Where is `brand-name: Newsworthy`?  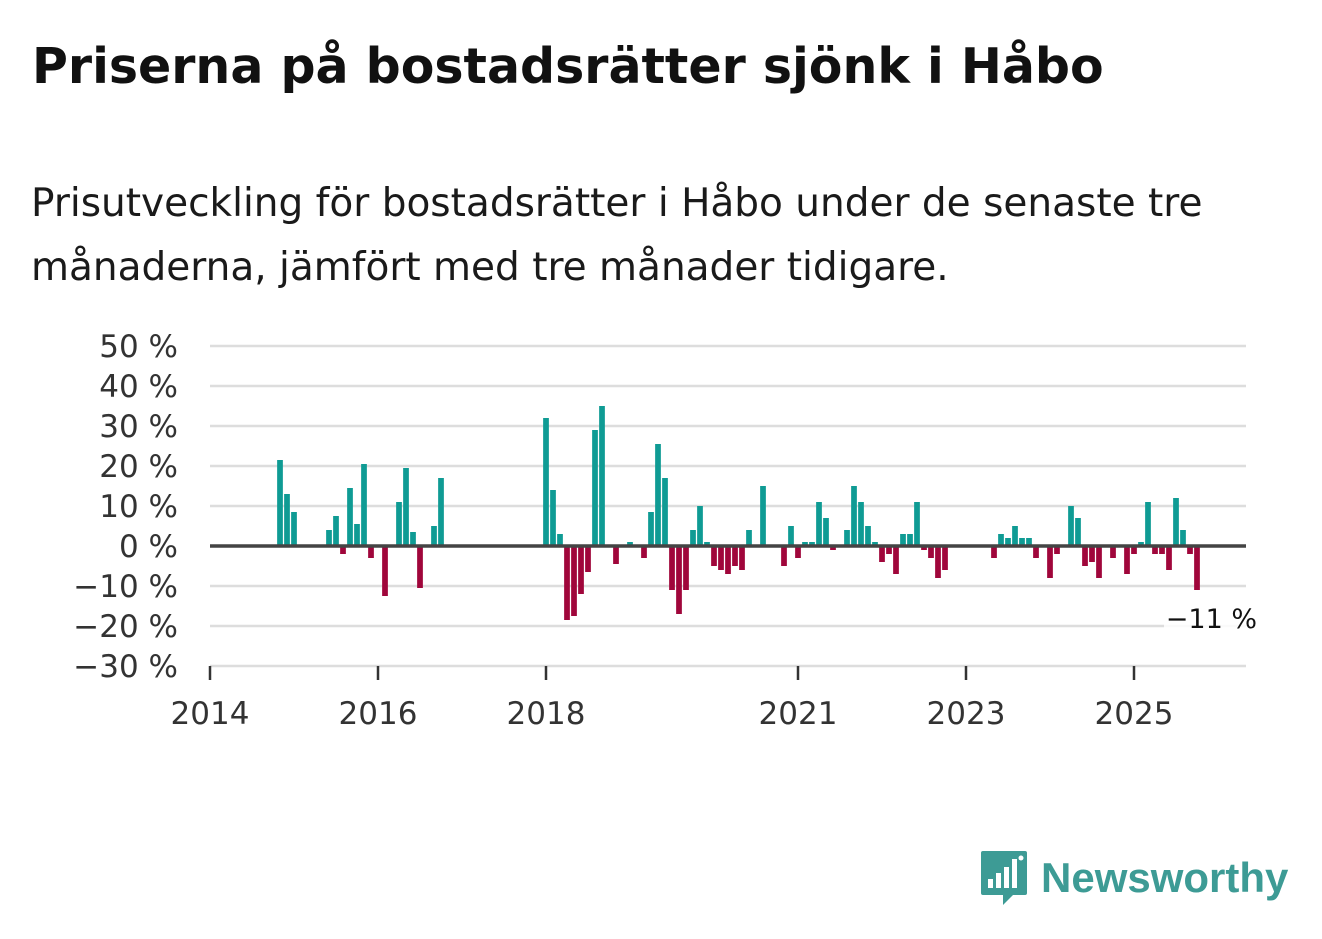
brand-name: Newsworthy is located at coordinates (1165, 877).